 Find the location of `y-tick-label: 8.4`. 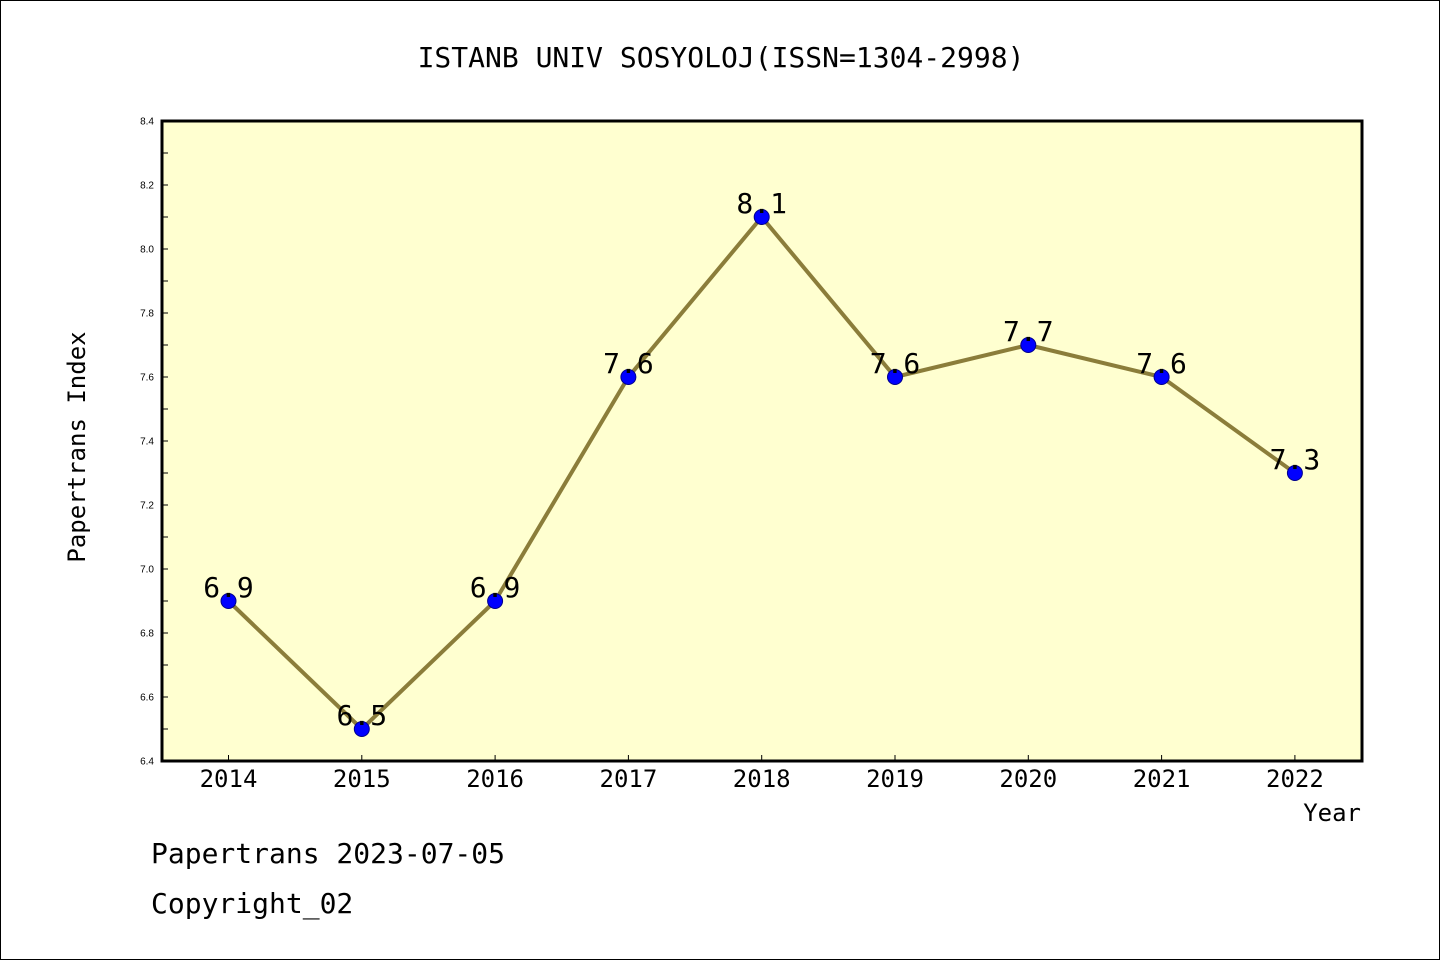

y-tick-label: 8.4 is located at coordinates (147, 122).